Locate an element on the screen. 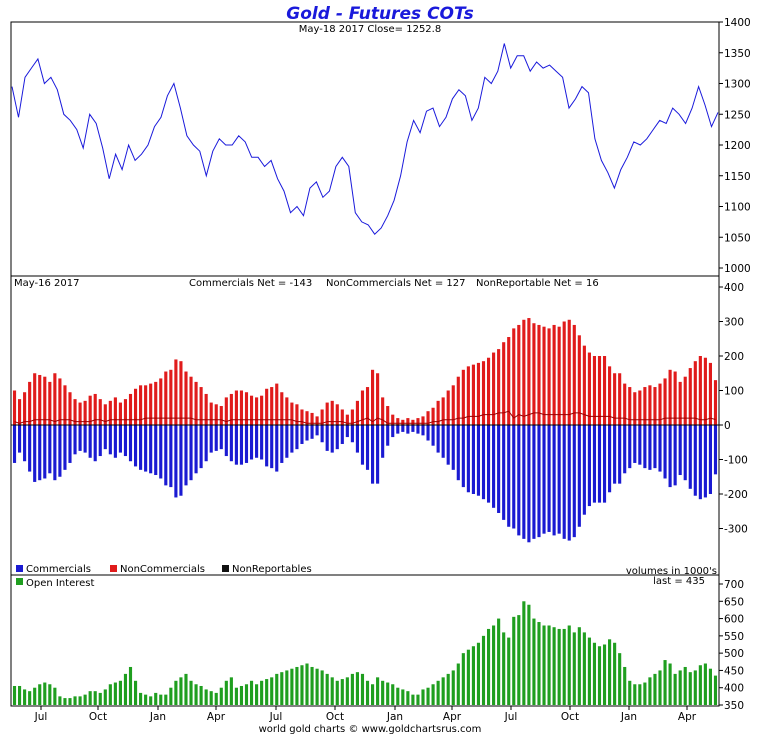  y-tick-label: 500 is located at coordinates (734, 654).